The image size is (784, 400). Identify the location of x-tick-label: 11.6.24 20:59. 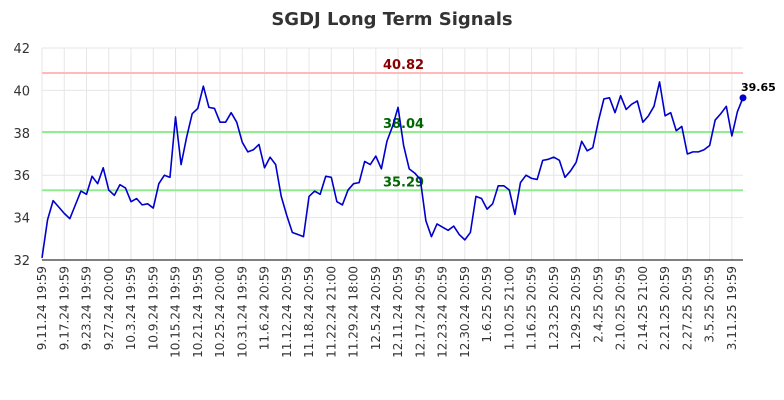
(265, 308).